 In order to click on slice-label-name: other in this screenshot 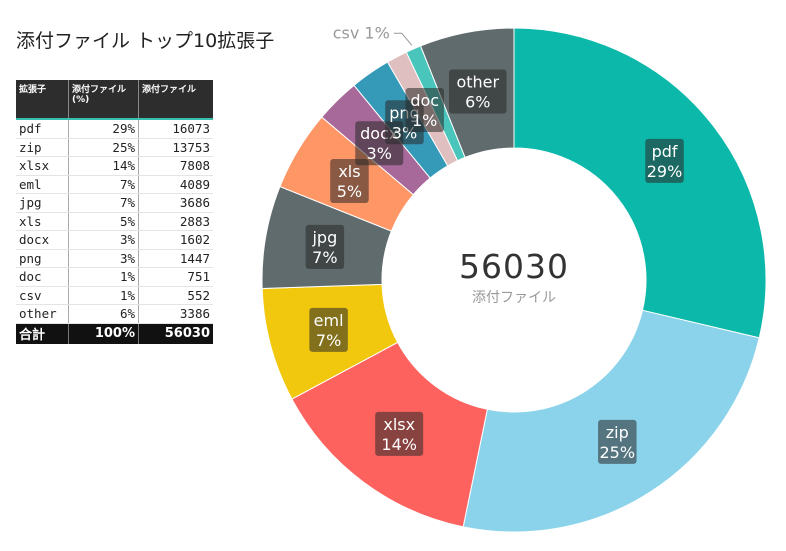, I will do `click(477, 81)`.